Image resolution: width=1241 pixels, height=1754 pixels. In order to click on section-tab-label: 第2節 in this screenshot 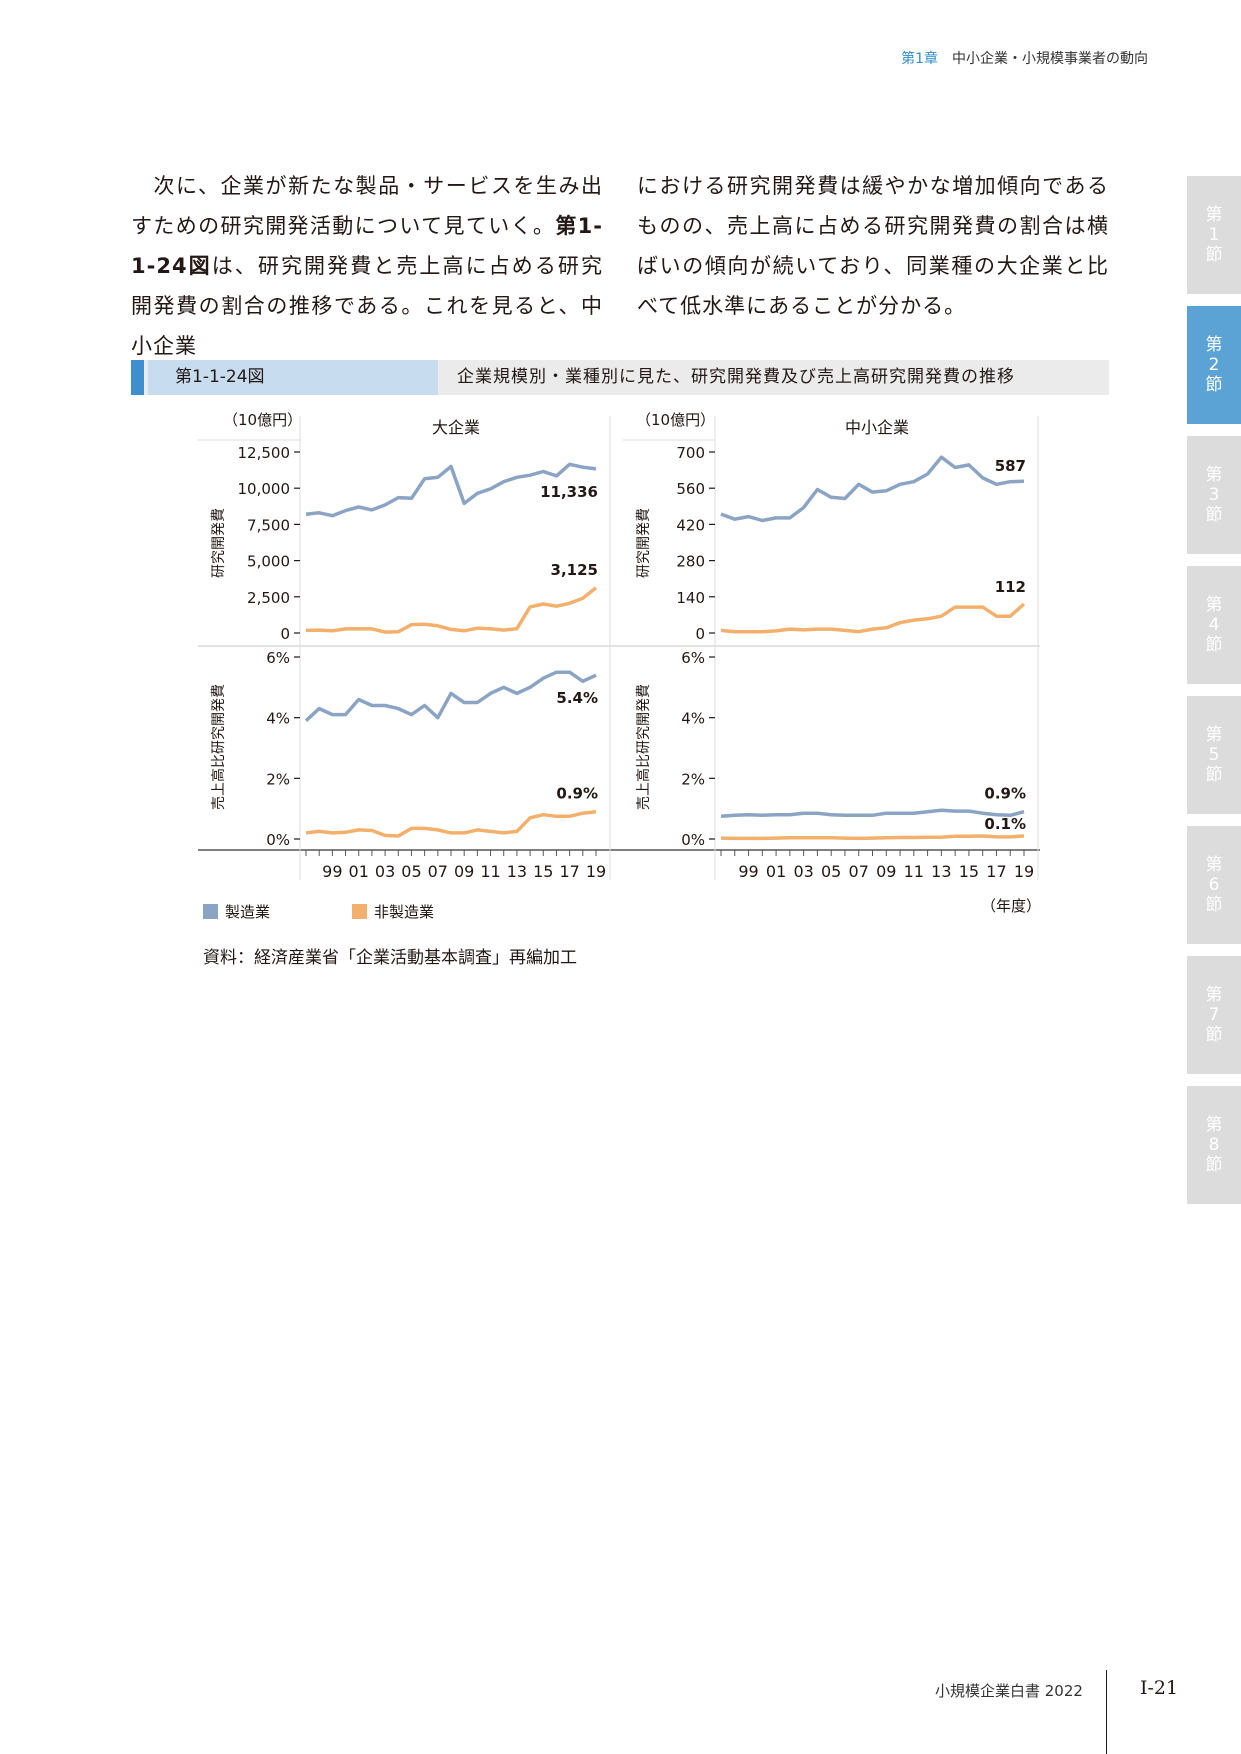, I will do `click(1214, 365)`.